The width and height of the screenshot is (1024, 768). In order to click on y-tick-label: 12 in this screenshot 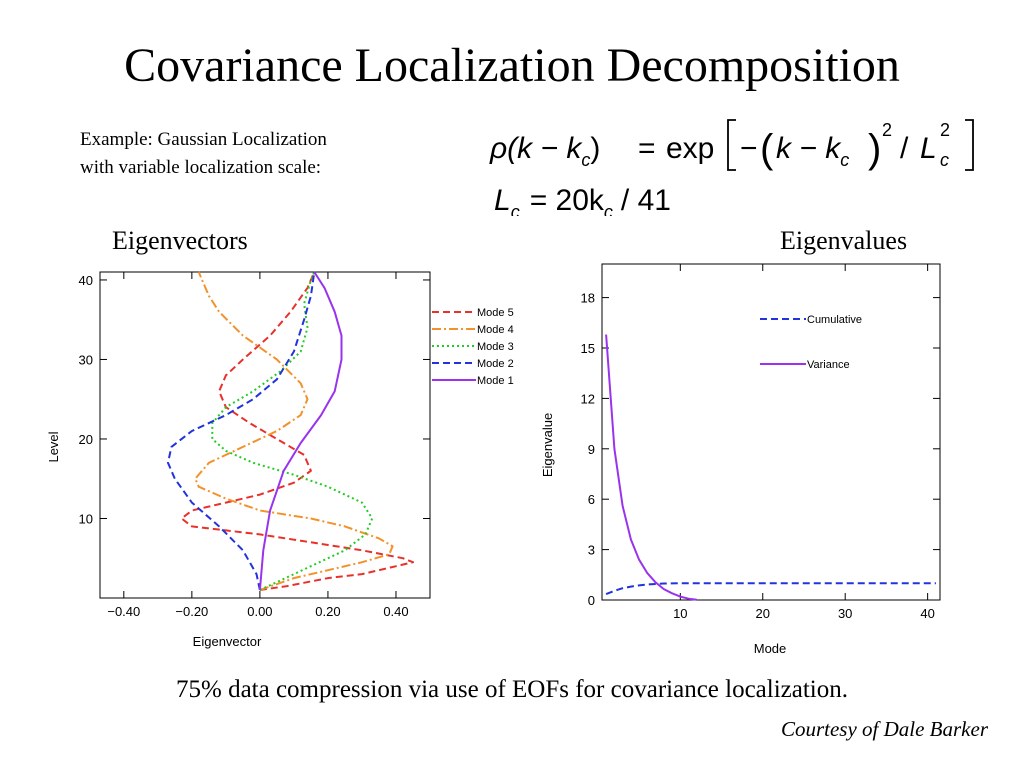, I will do `click(588, 398)`.